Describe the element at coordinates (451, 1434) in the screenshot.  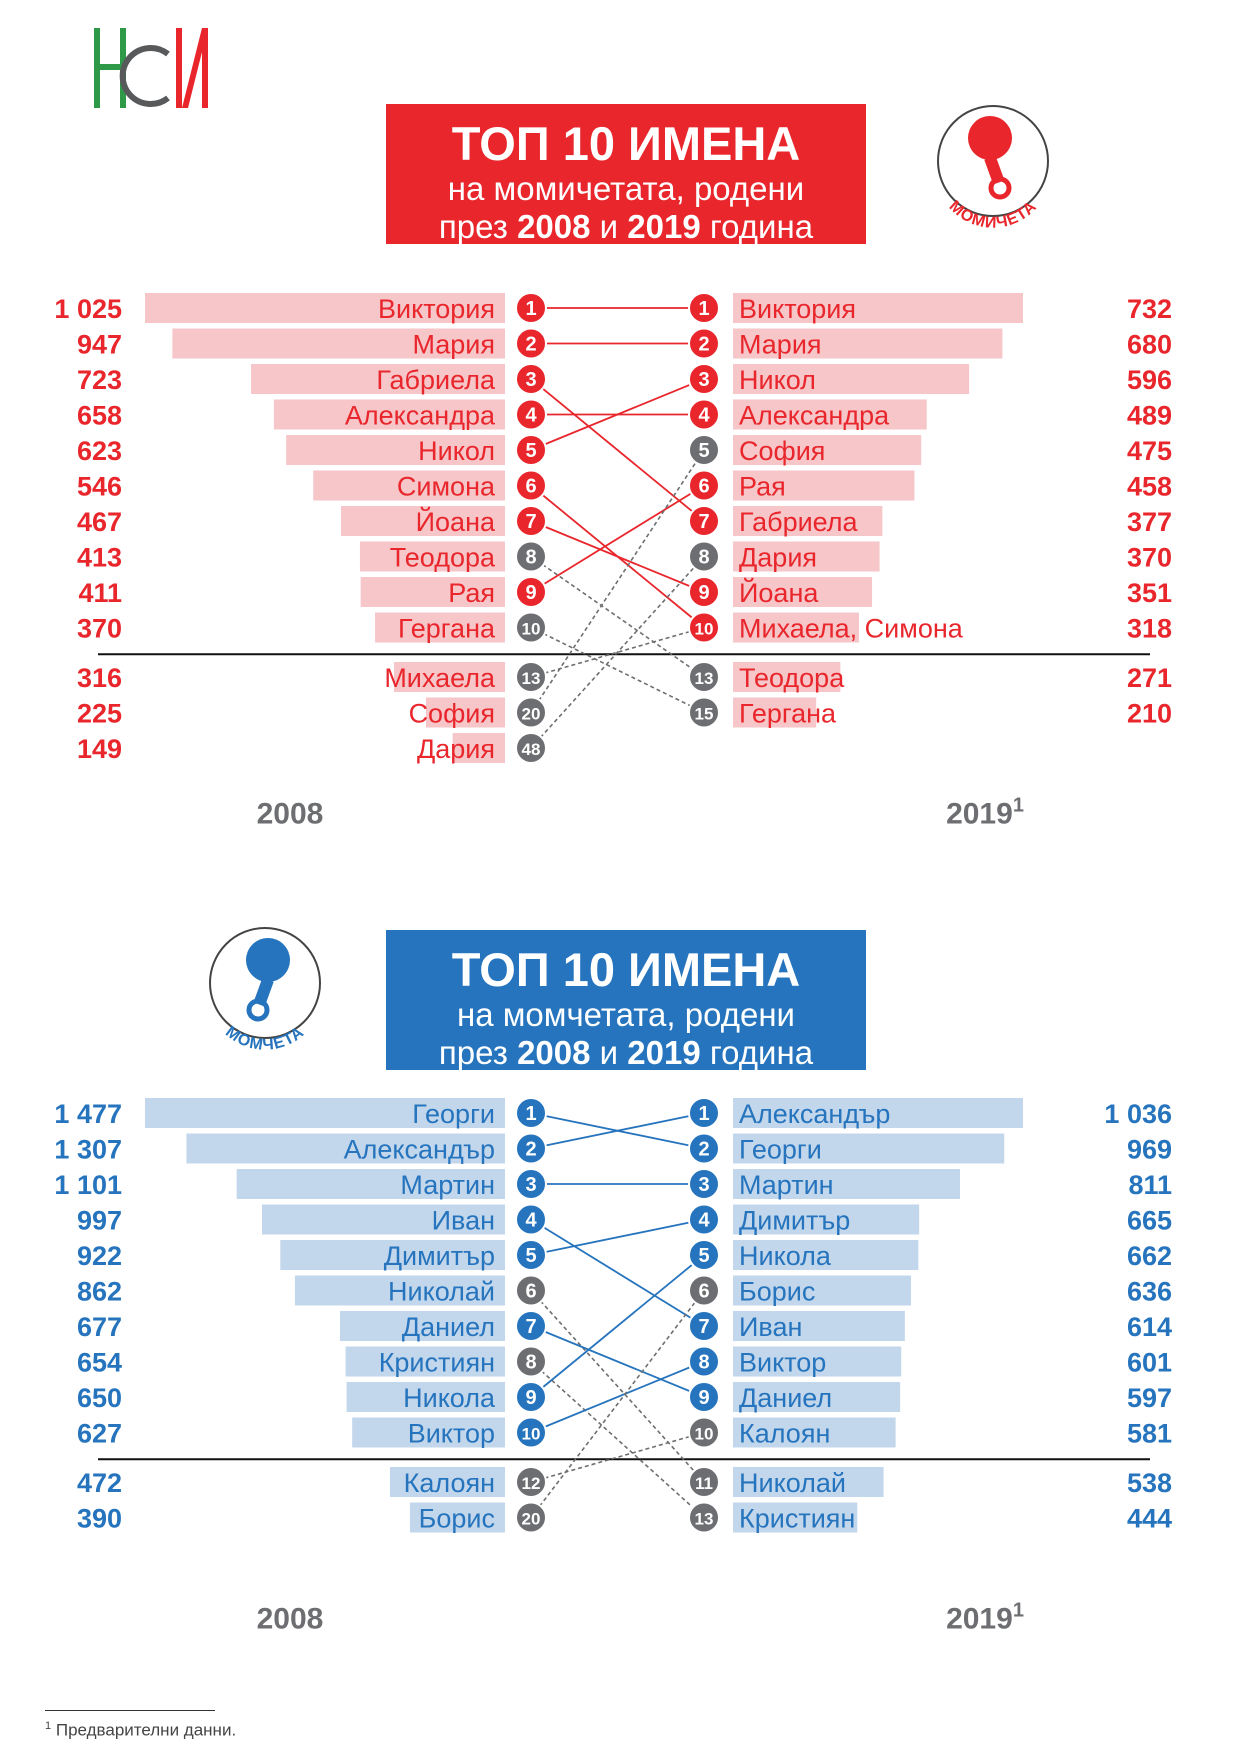
I see `name-label-2008: Виктор` at that location.